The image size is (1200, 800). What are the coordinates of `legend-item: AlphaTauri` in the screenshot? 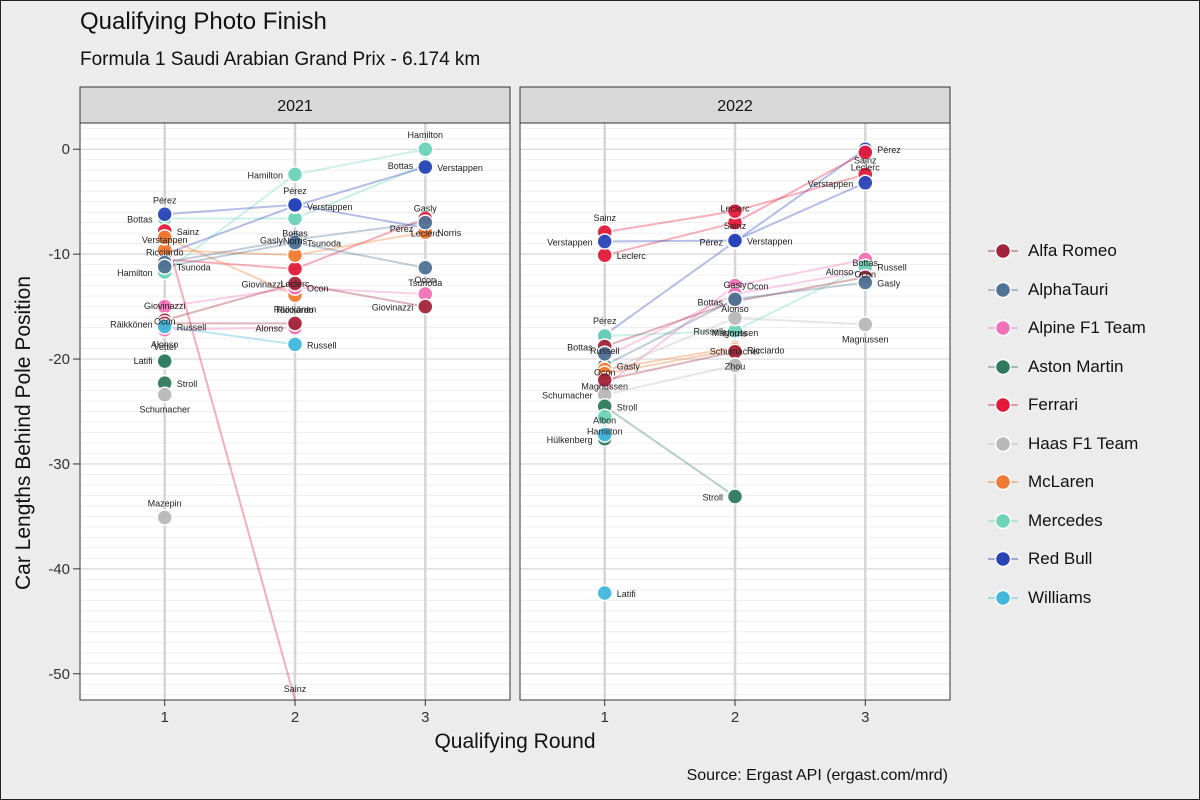 It's located at (1066, 290).